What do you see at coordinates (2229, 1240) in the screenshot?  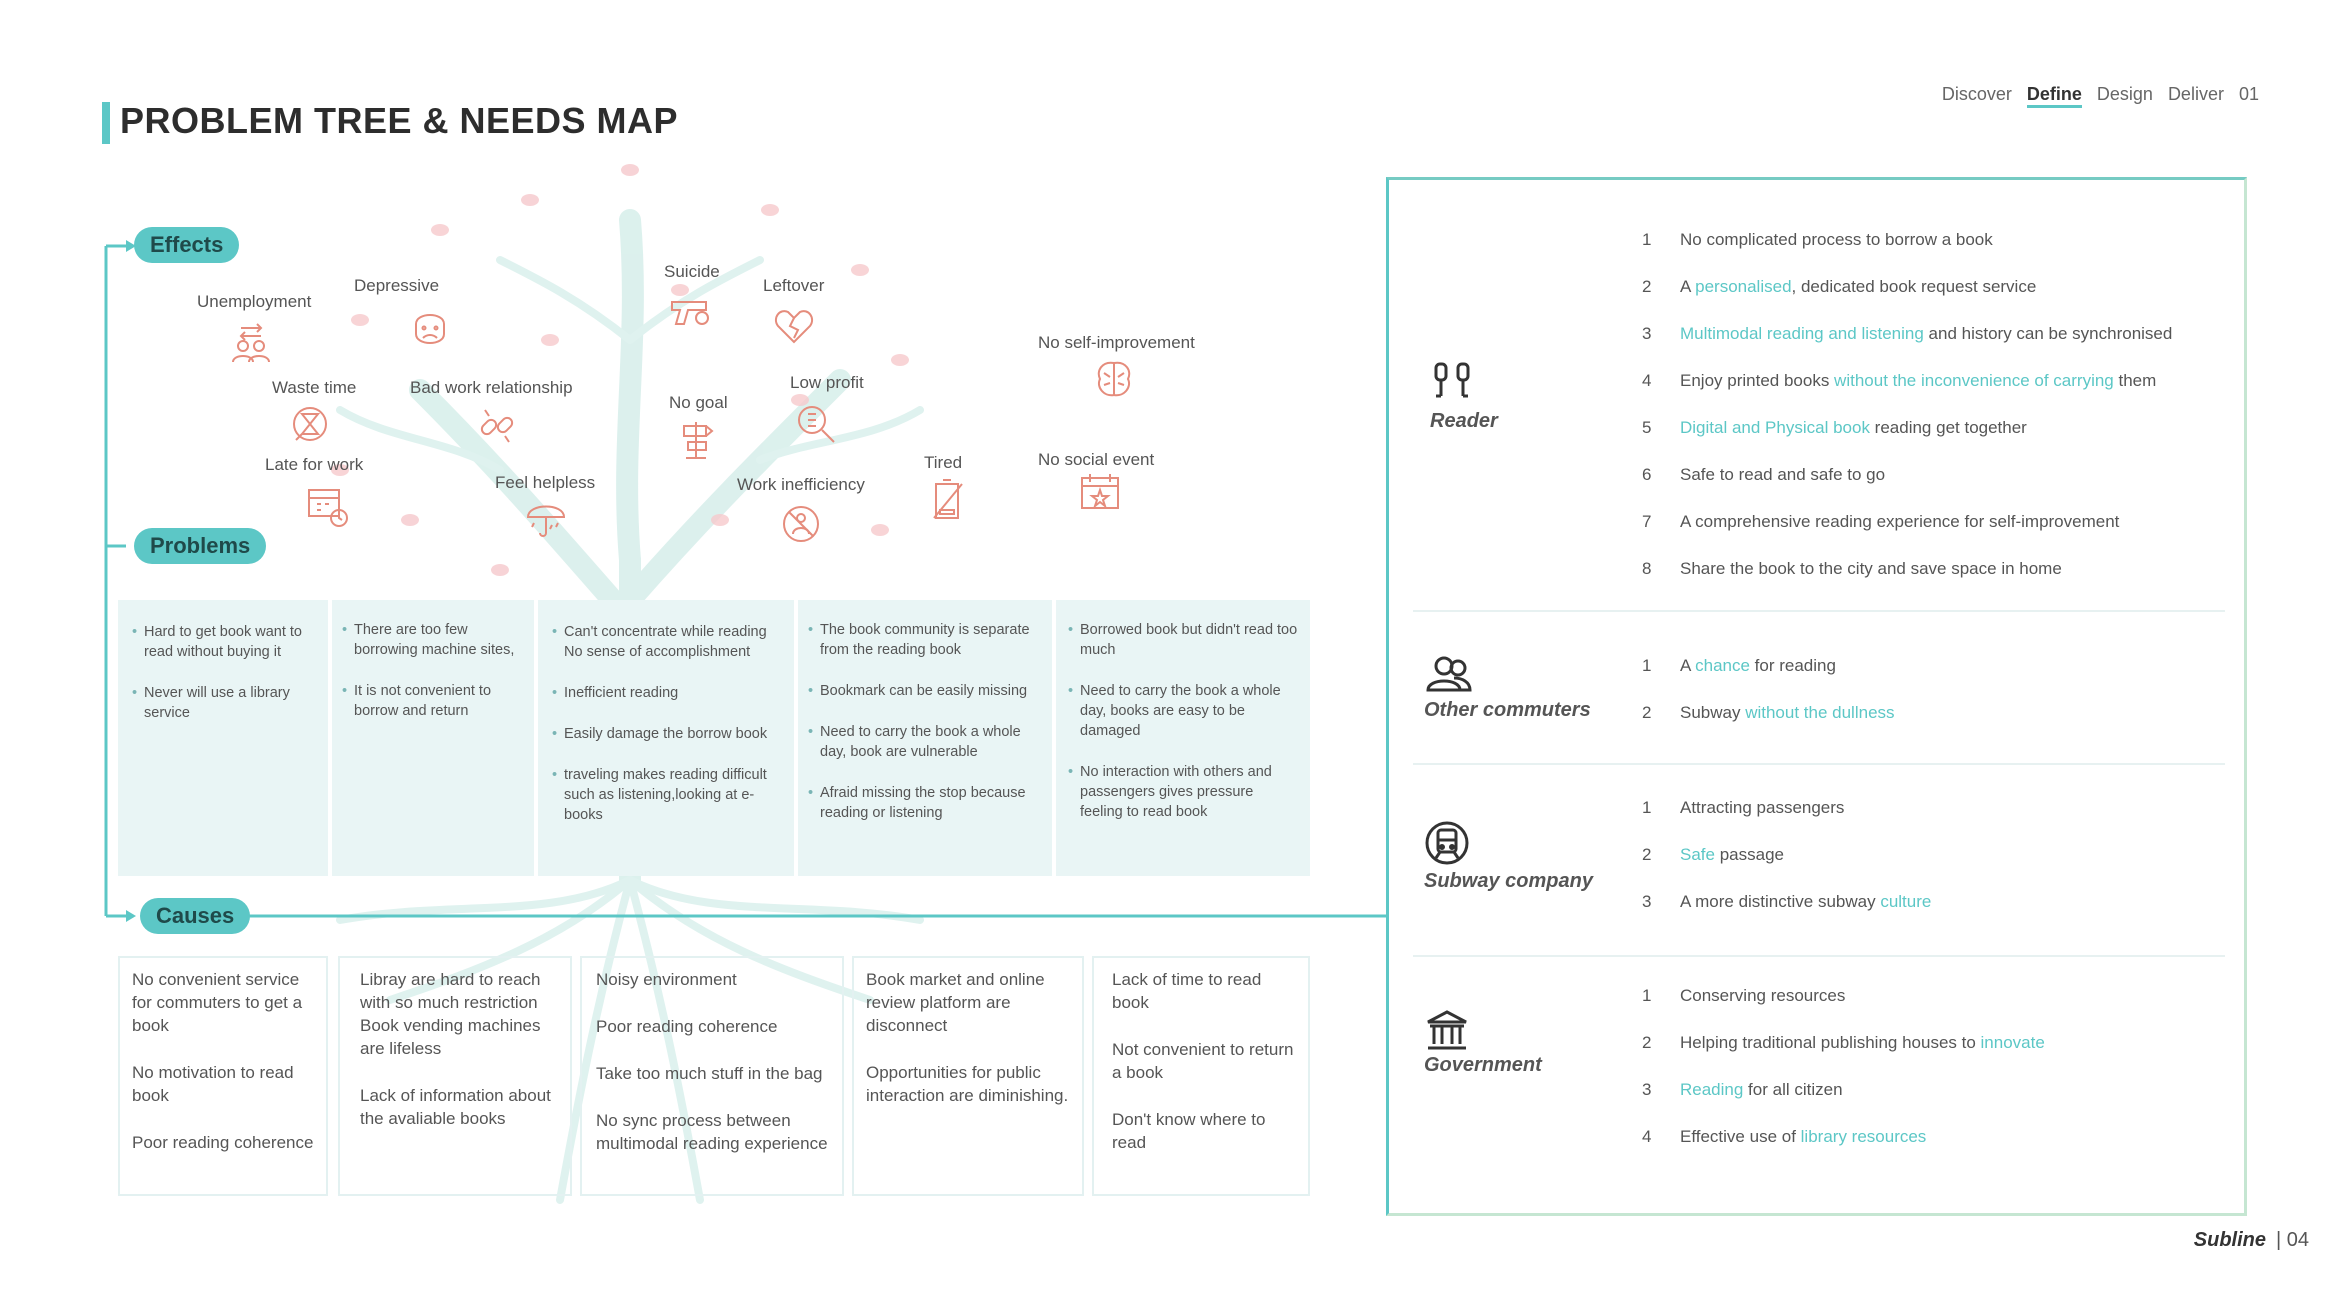 I see `brand-name: Subline` at bounding box center [2229, 1240].